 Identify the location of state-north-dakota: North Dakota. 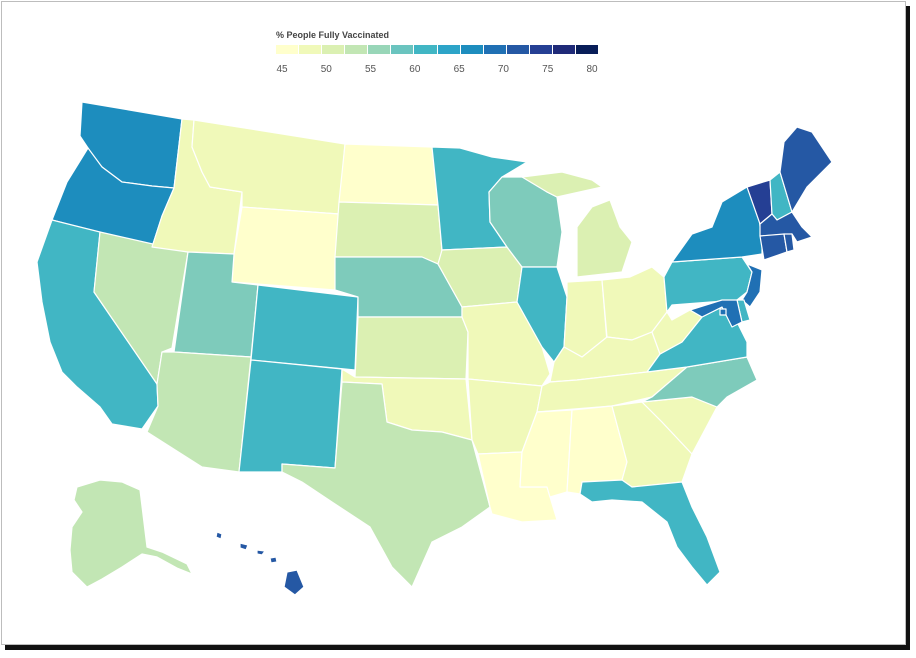
(388, 174).